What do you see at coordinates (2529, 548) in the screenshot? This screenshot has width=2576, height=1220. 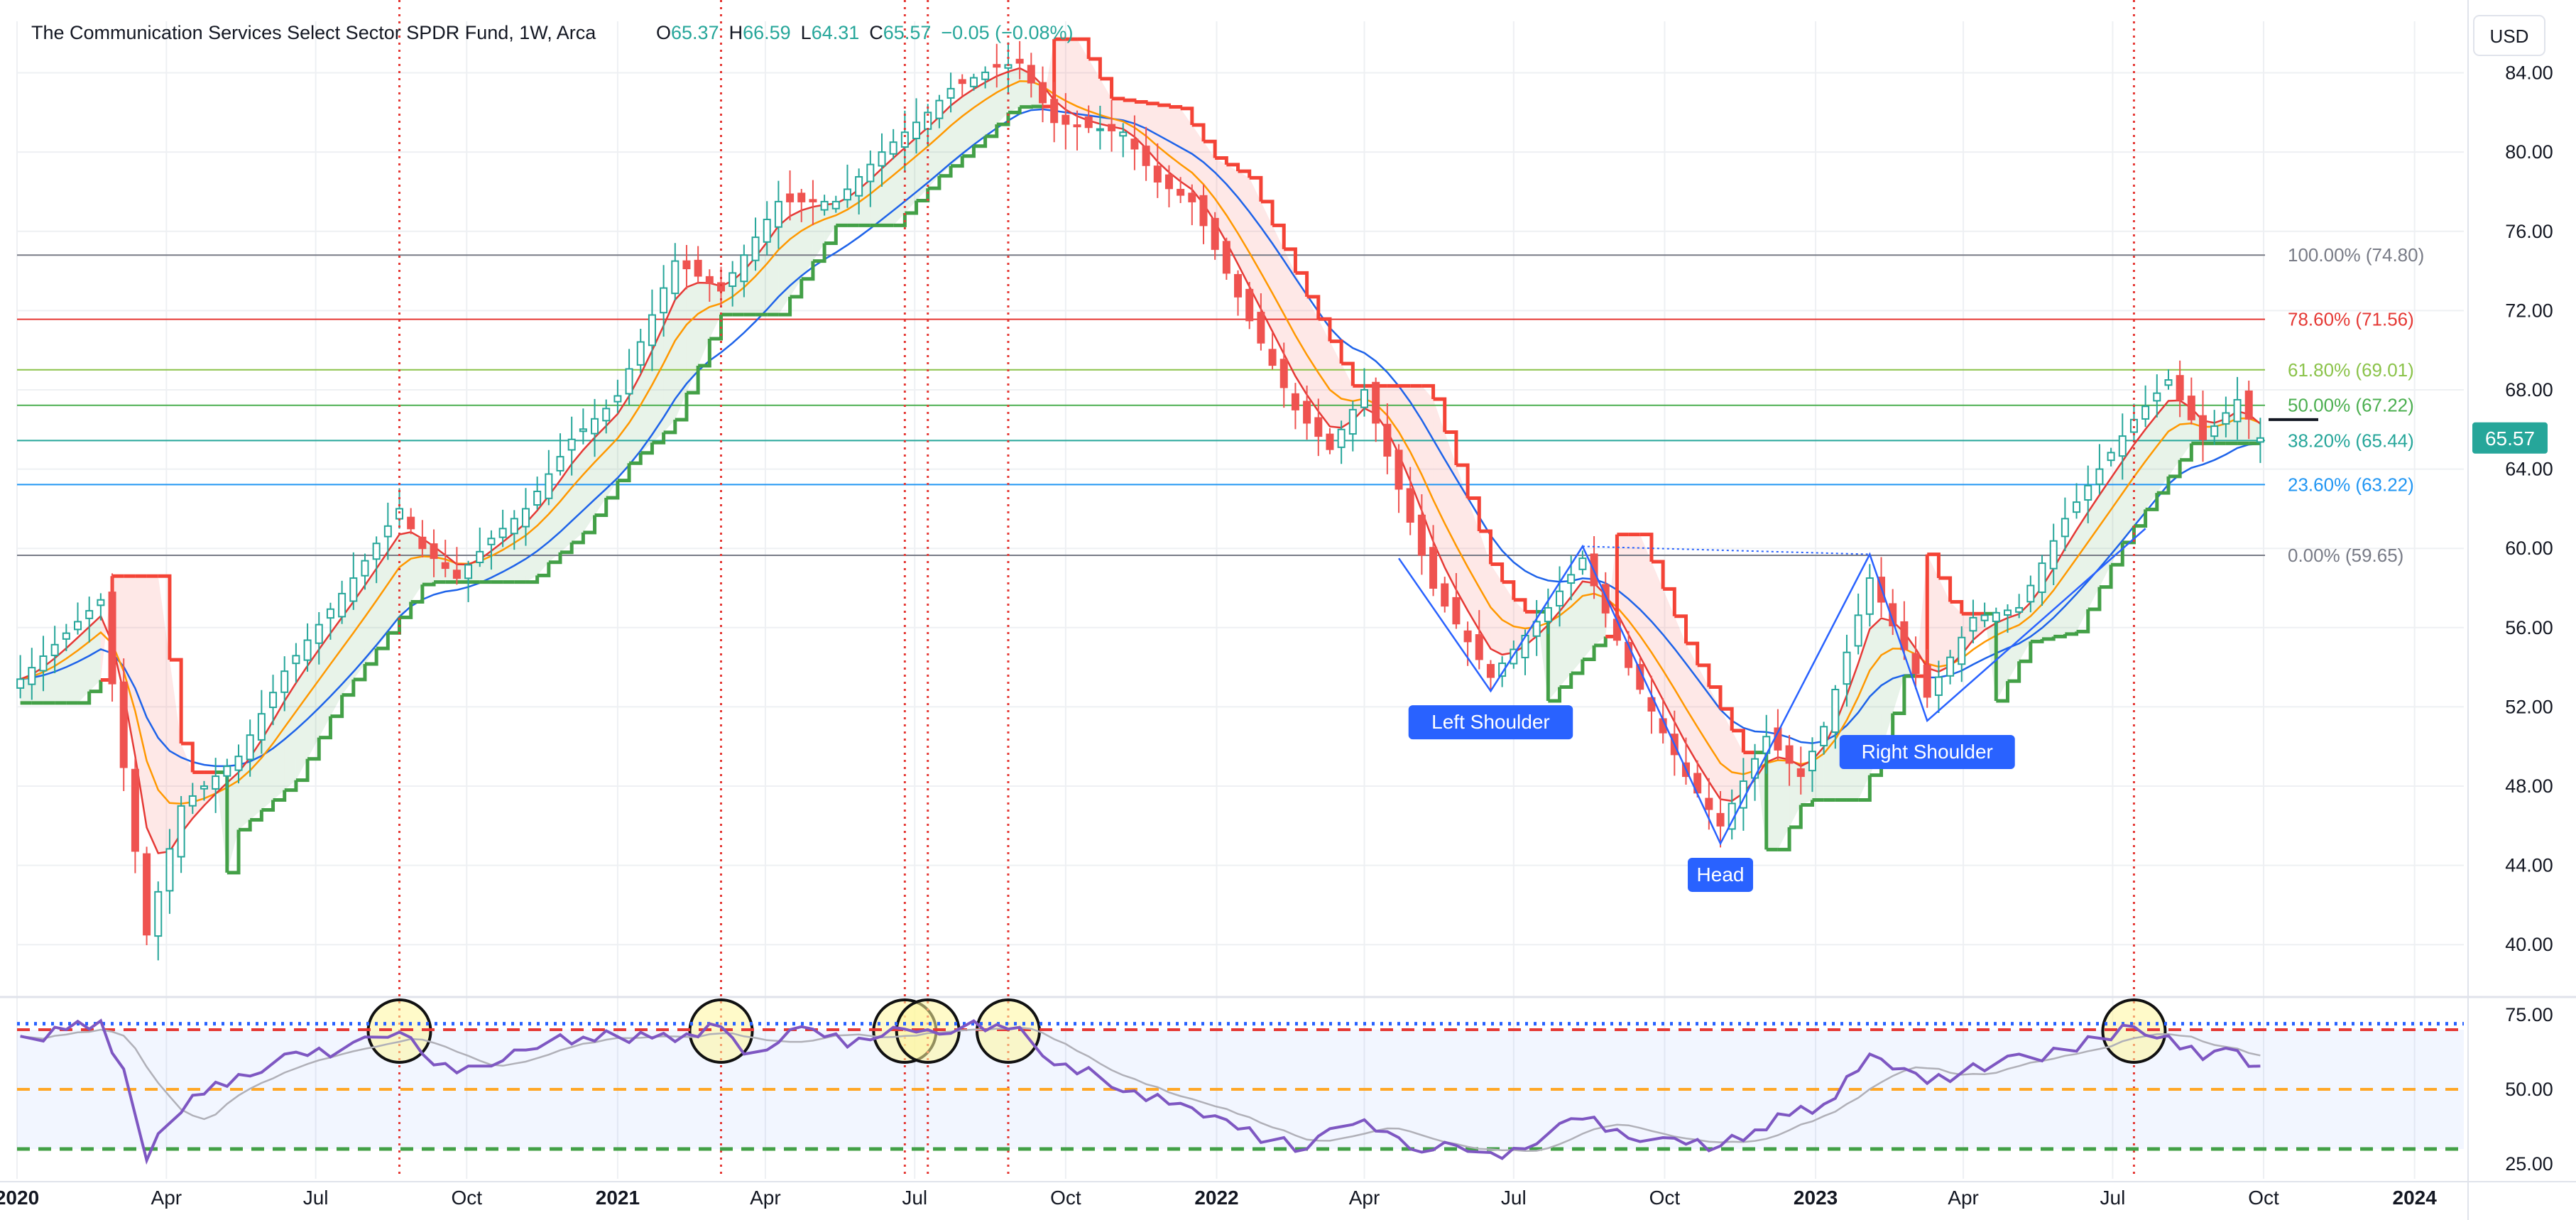 I see `price-tick-5: 60.00` at bounding box center [2529, 548].